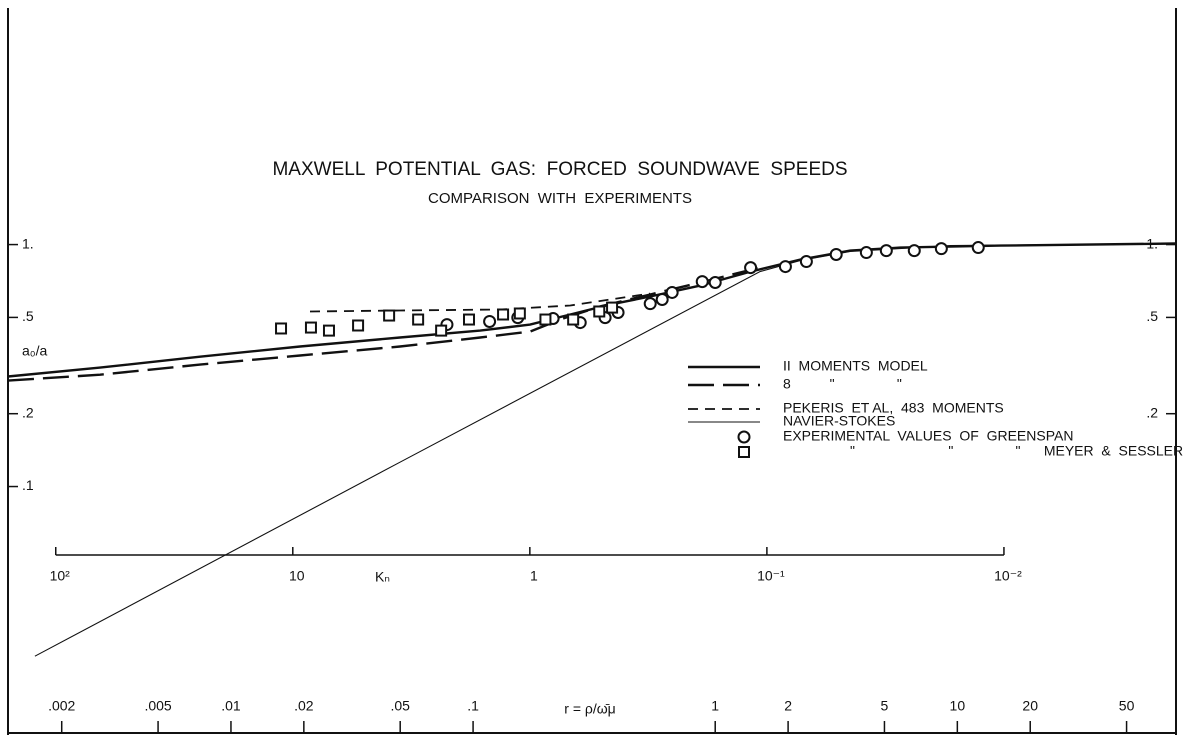  Describe the element at coordinates (28, 243) in the screenshot. I see `y-tick-label: 1.` at that location.